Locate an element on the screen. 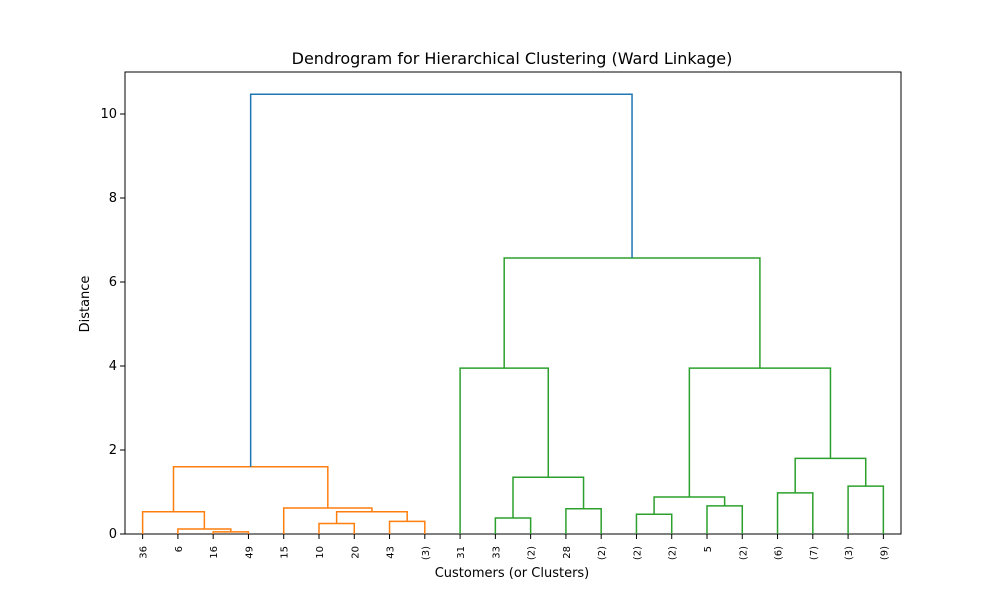 The width and height of the screenshot is (1000, 604). x-tick-label: (6) is located at coordinates (779, 553).